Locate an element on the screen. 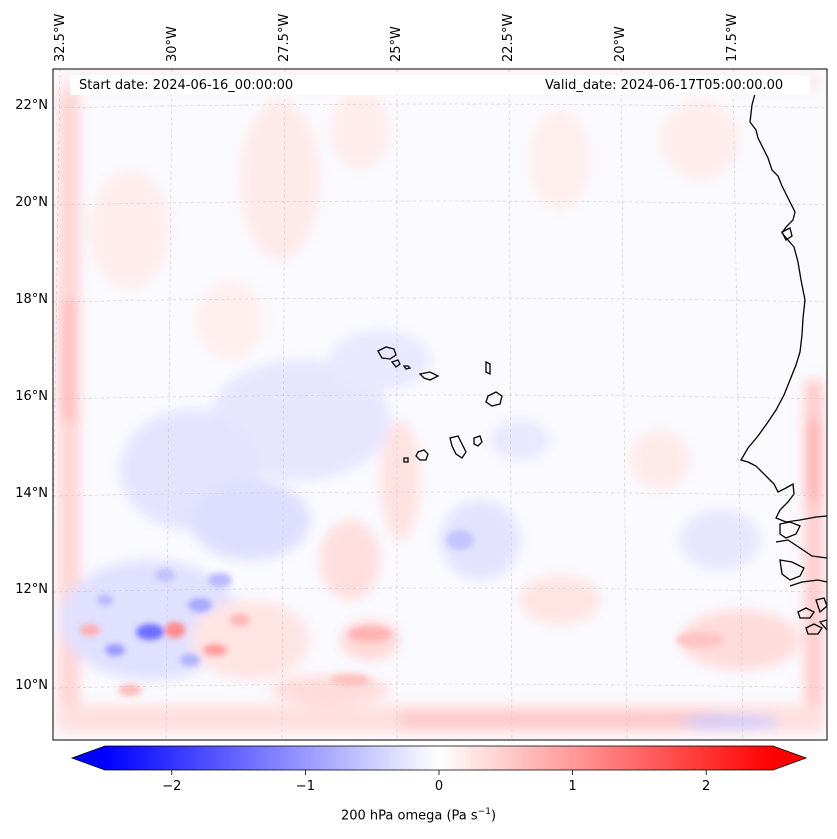  lat-label-12n: 12°N is located at coordinates (31, 589).